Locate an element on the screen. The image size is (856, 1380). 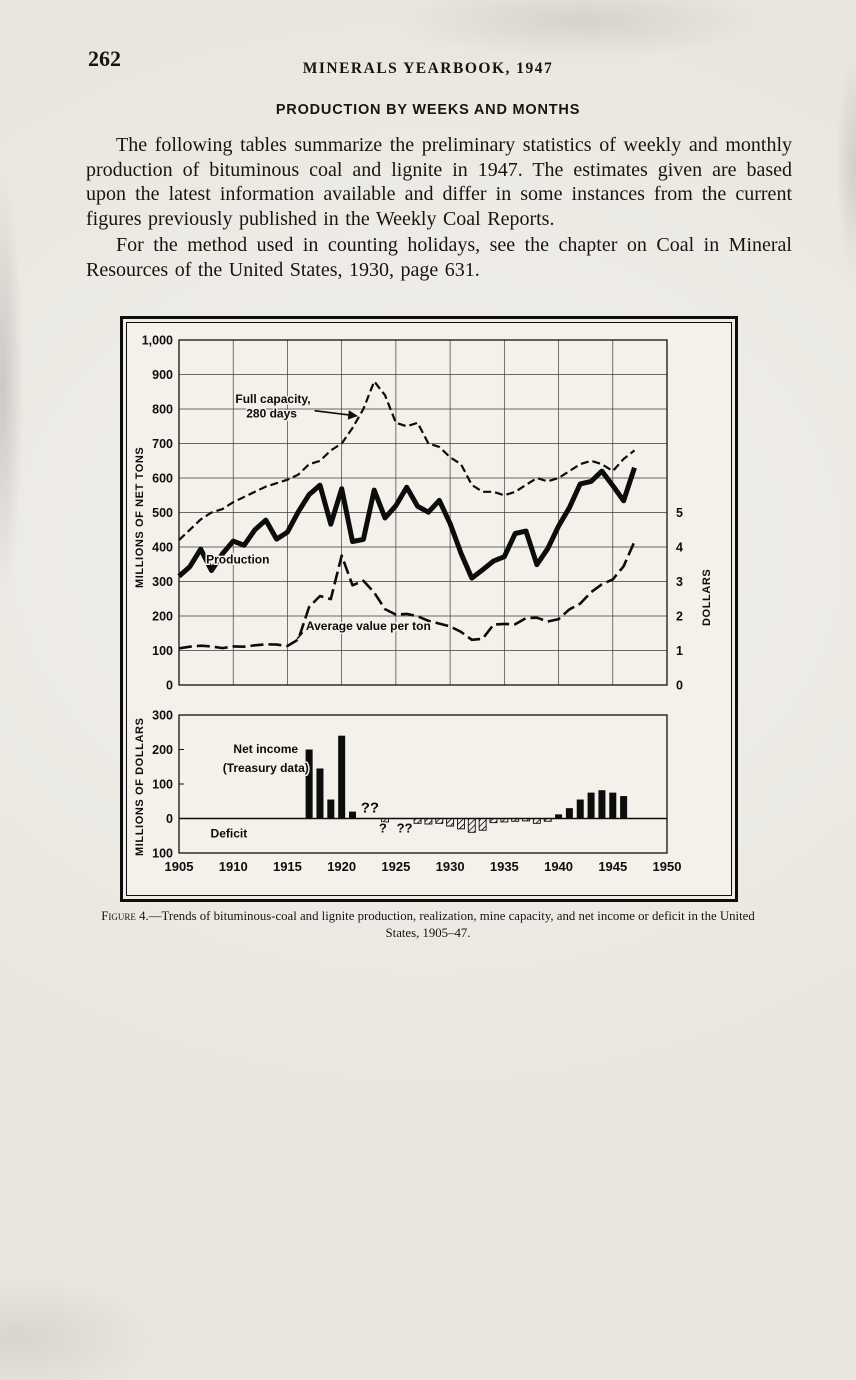
ytick-label: 600 is located at coordinates (162, 479).